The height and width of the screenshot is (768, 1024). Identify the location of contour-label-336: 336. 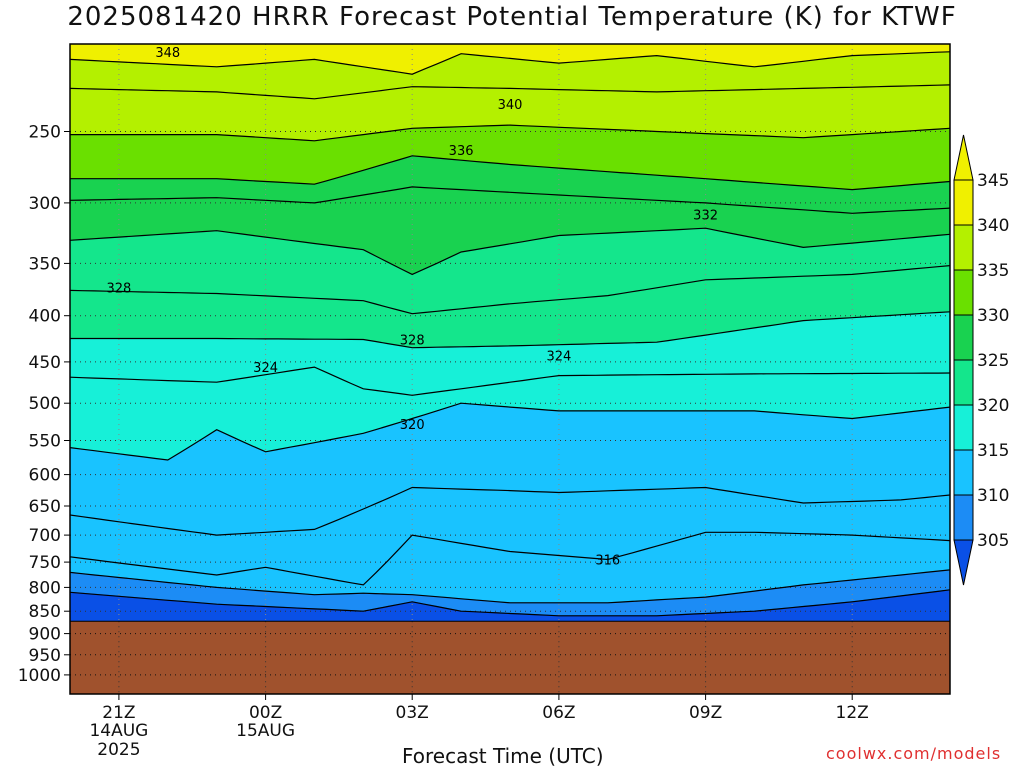
(461, 151).